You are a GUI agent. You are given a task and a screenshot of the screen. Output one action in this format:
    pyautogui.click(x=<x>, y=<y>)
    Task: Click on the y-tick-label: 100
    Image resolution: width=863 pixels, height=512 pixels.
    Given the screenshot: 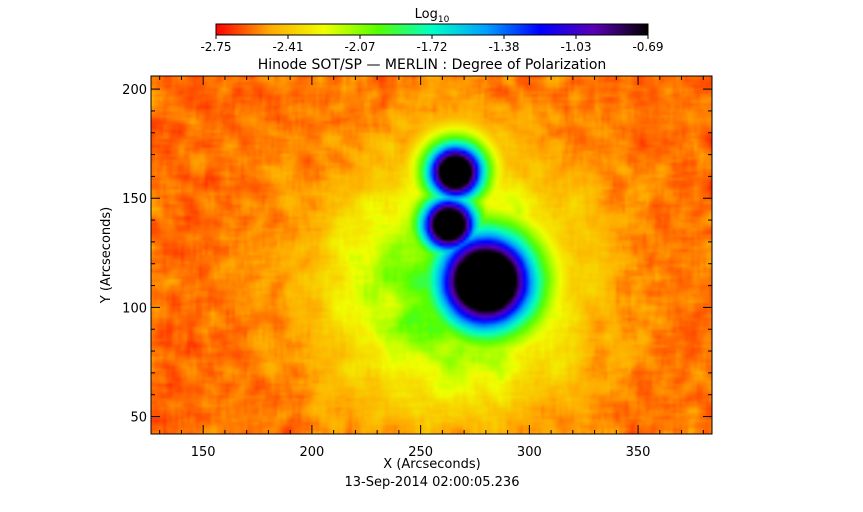 What is the action you would take?
    pyautogui.click(x=134, y=308)
    